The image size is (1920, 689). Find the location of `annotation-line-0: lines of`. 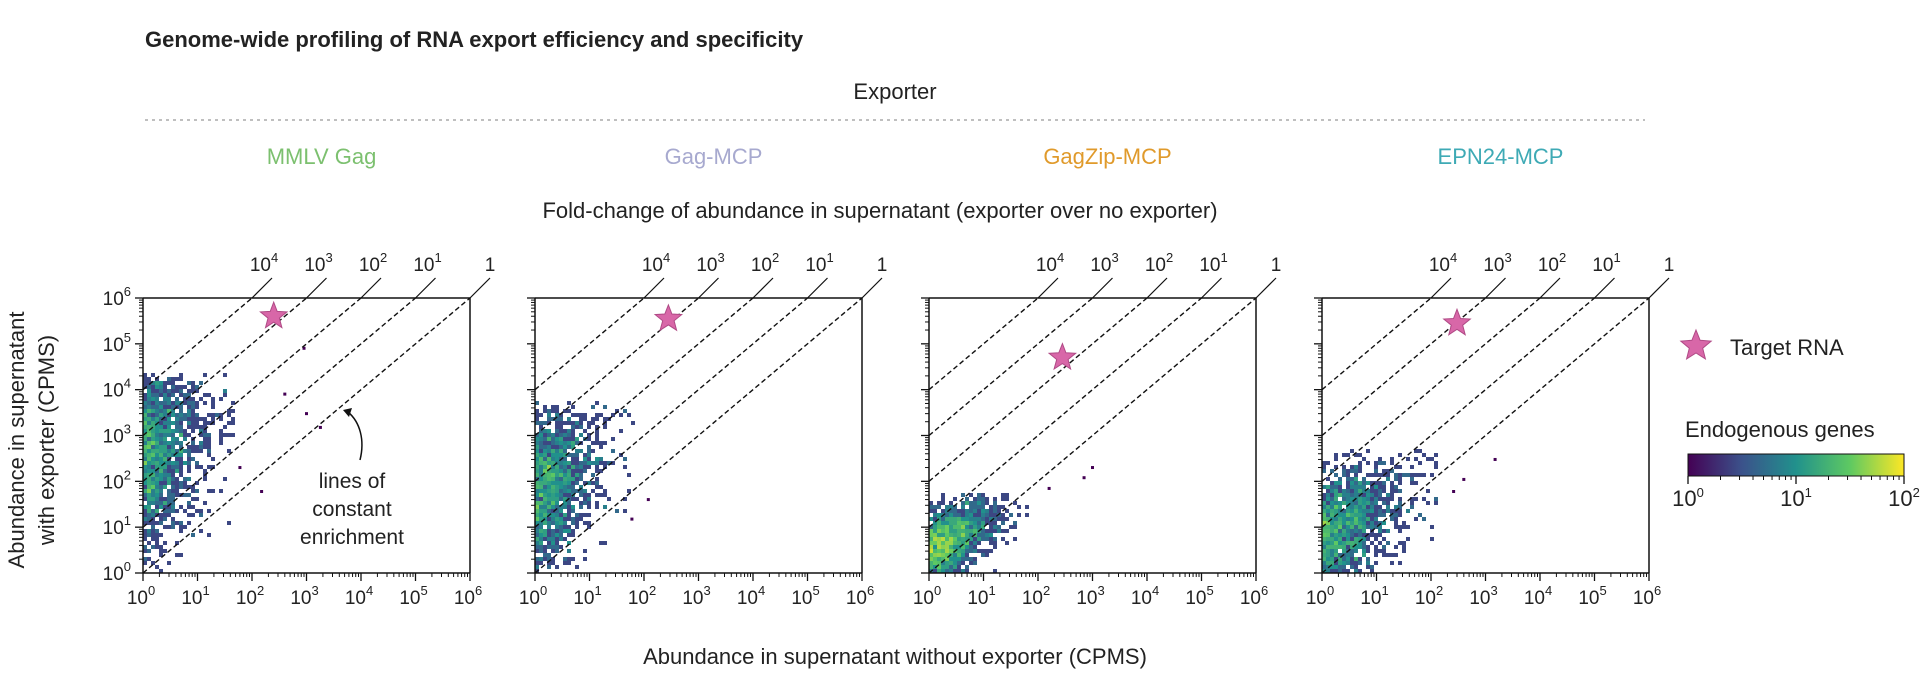

annotation-line-0: lines of is located at coordinates (352, 481).